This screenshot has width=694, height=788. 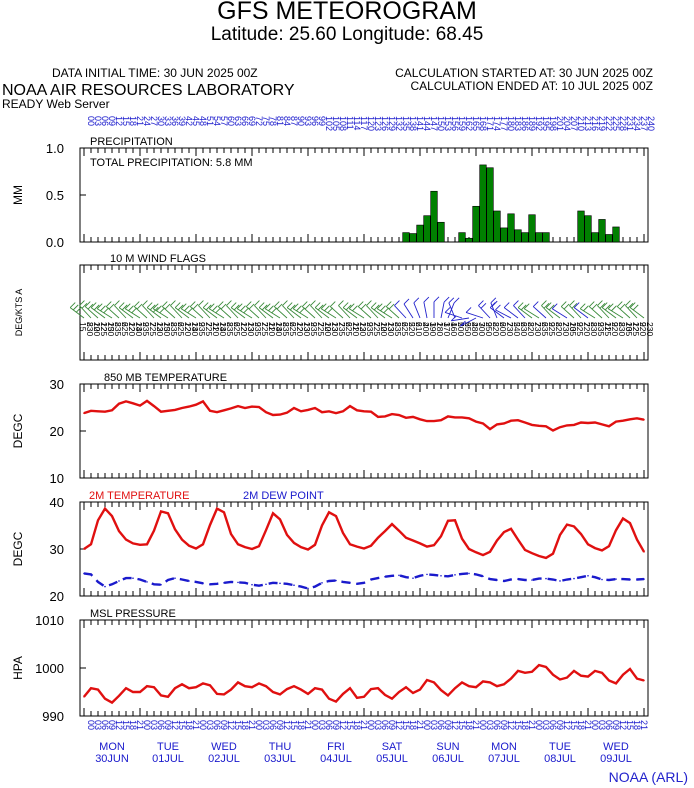 What do you see at coordinates (55, 195) in the screenshot?
I see `precip-tick-label: 0.5` at bounding box center [55, 195].